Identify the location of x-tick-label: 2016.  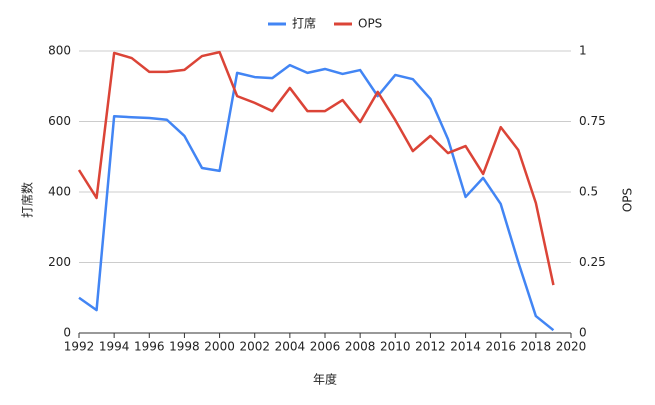
(500, 347).